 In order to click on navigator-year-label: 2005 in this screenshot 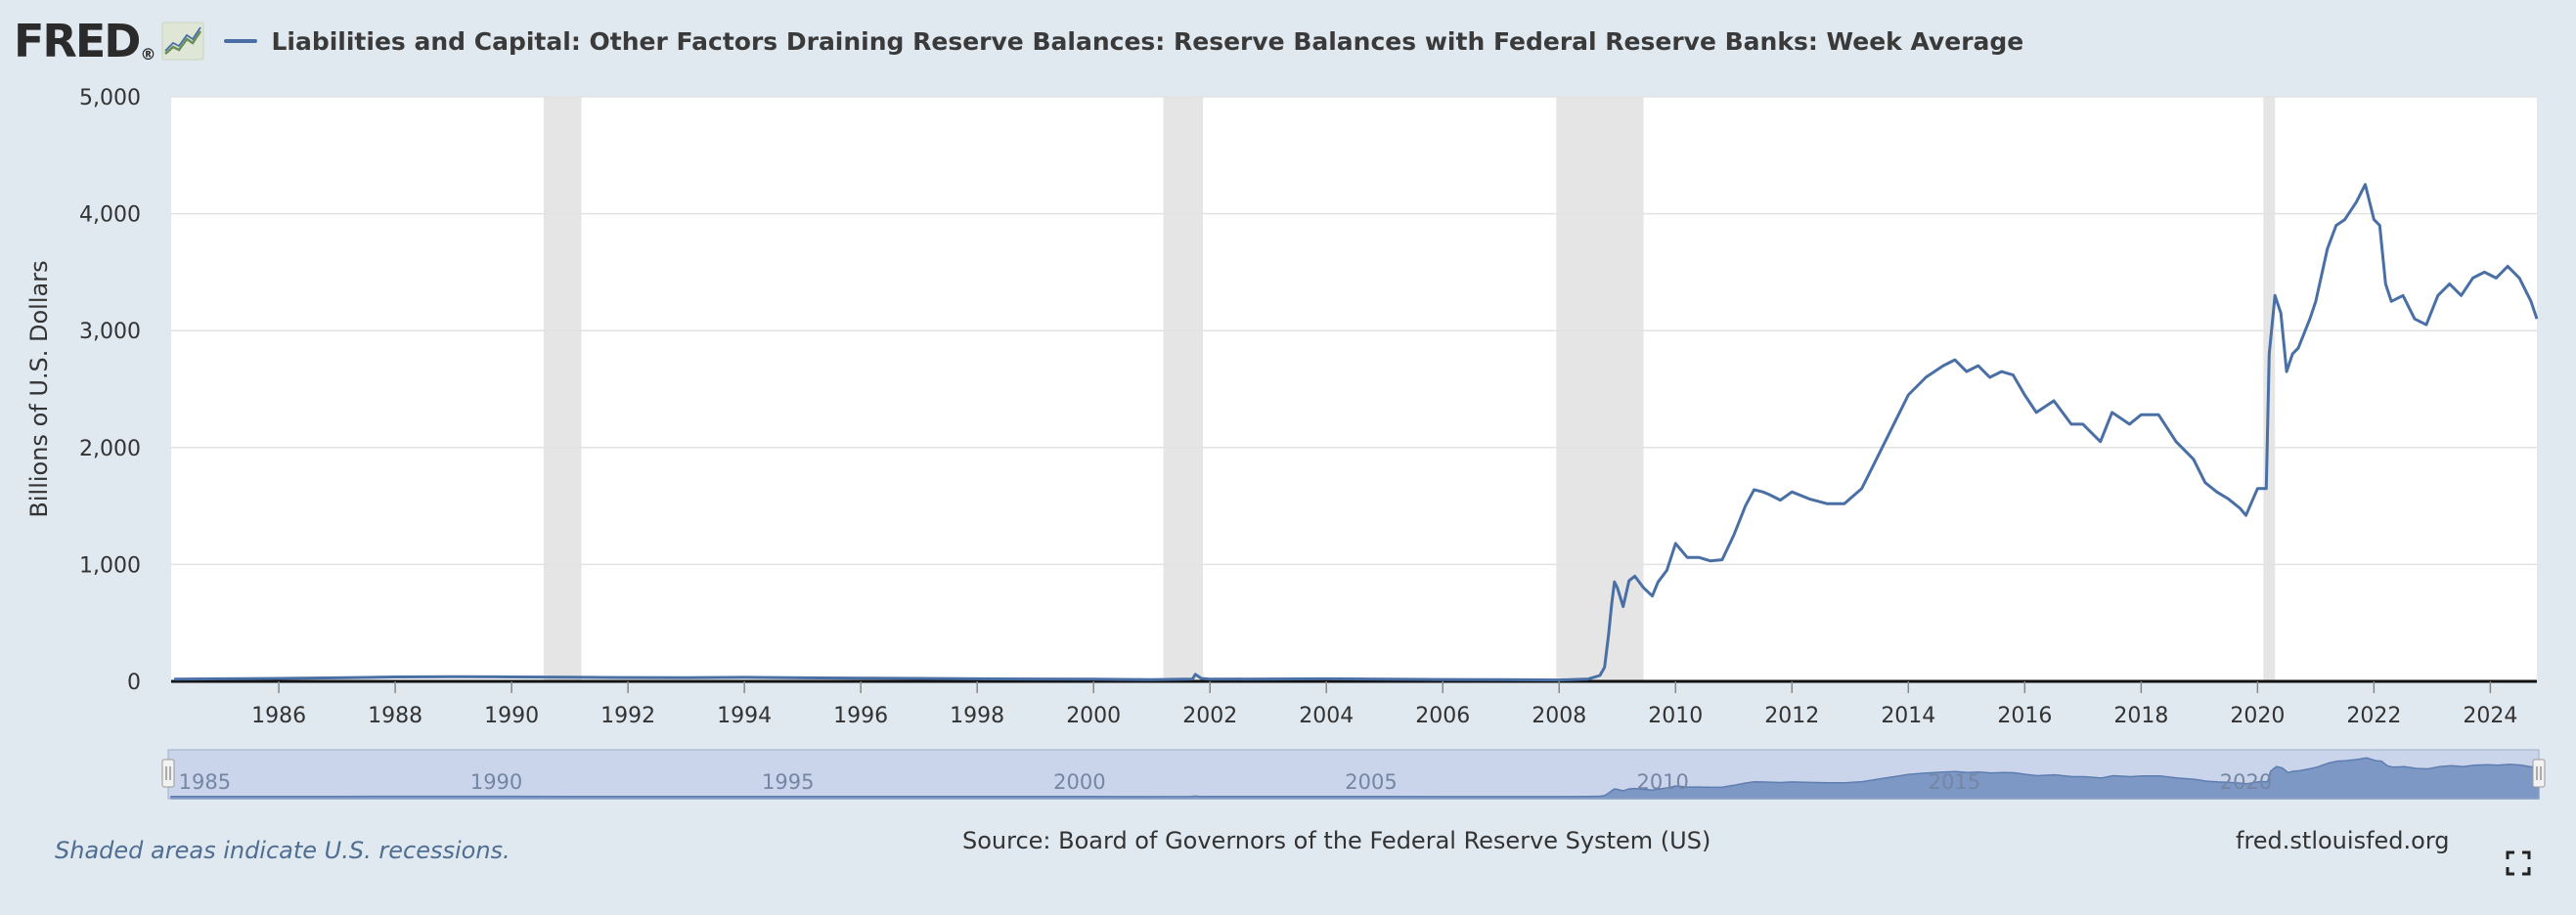, I will do `click(1371, 782)`.